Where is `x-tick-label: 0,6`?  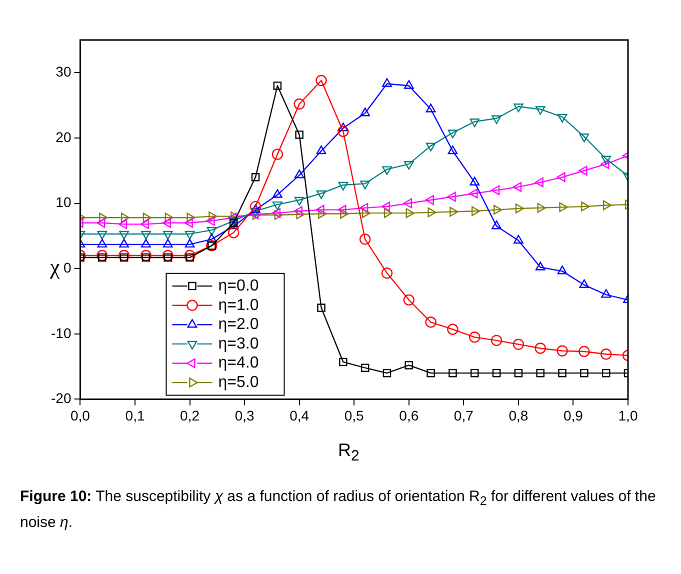
x-tick-label: 0,6 is located at coordinates (409, 415).